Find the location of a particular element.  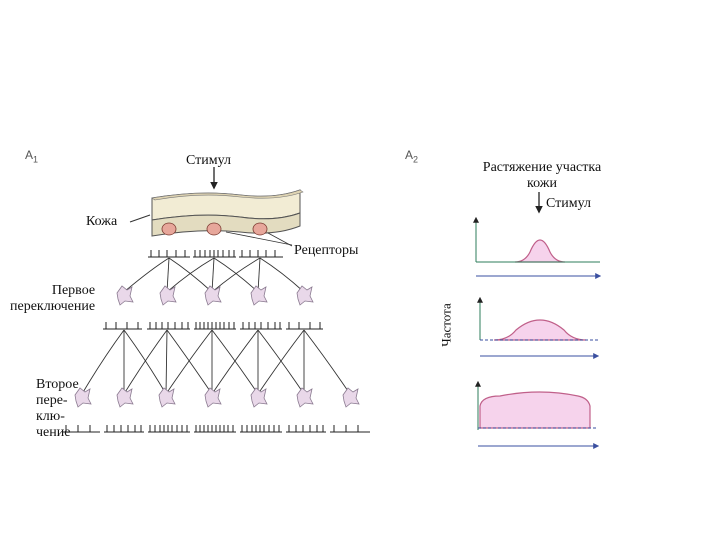

first-relay-connections is located at coordinates (214, 275).